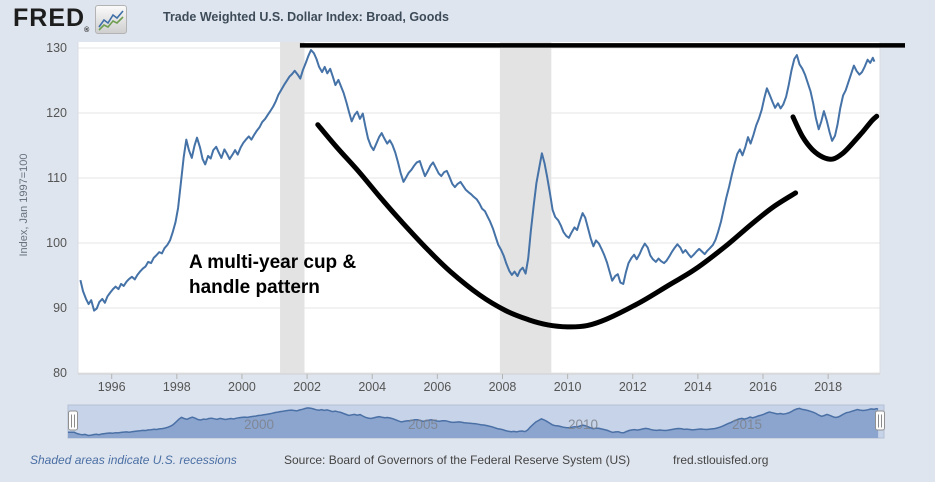 Image resolution: width=935 pixels, height=482 pixels. I want to click on annotation-line-2: handle pattern, so click(254, 287).